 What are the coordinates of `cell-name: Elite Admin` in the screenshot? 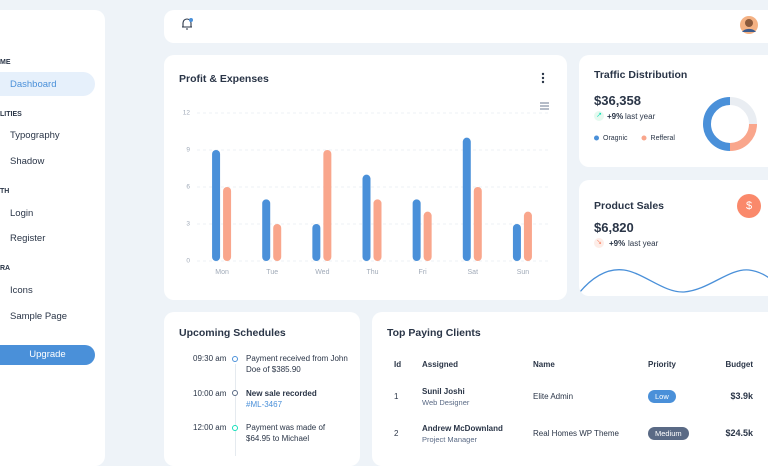 It's located at (553, 396).